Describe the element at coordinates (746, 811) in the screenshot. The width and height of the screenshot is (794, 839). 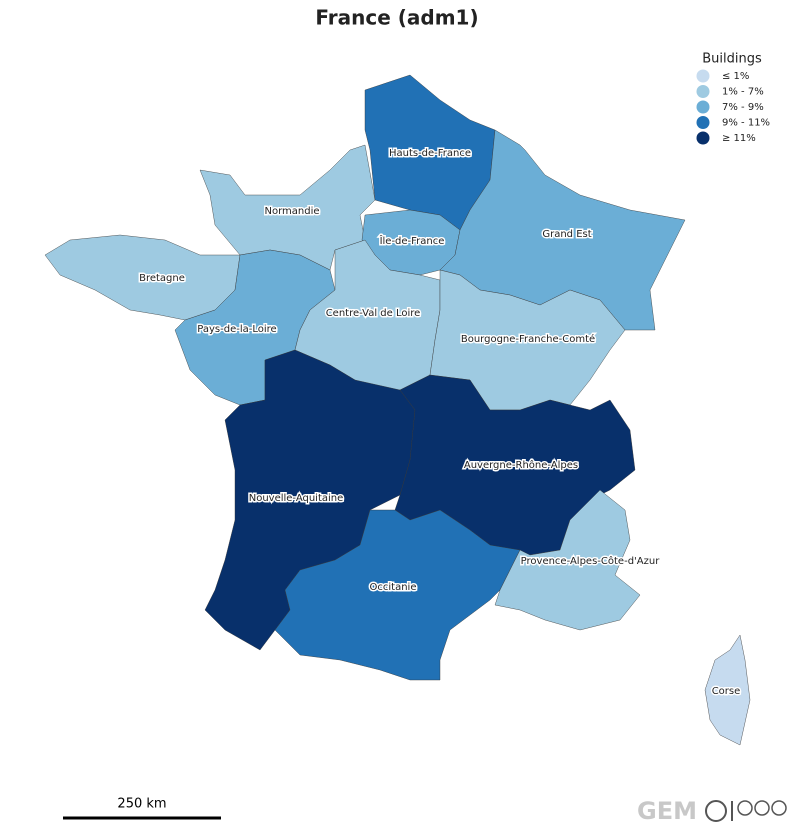
I see `license-icons` at that location.